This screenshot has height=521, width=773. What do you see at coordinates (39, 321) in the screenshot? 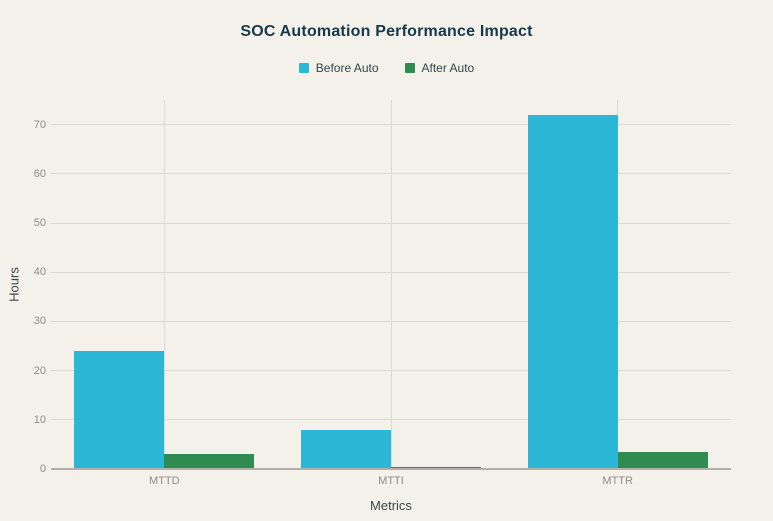
I see `y-tick-label-30: 30` at bounding box center [39, 321].